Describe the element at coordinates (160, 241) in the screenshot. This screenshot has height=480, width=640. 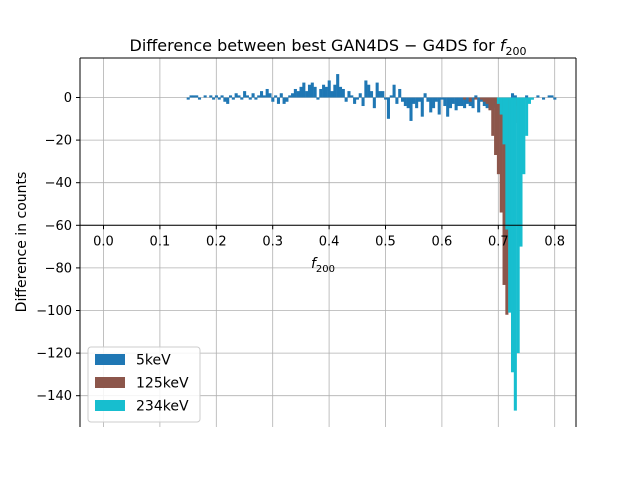
I see `x-tick-label: 0.1` at that location.